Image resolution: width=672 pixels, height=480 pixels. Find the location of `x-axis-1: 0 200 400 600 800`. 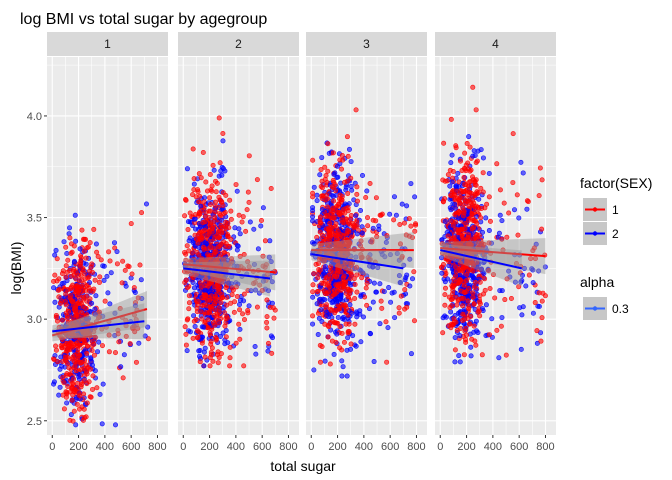

x-axis-1: 0 200 400 600 800 is located at coordinates (108, 444).